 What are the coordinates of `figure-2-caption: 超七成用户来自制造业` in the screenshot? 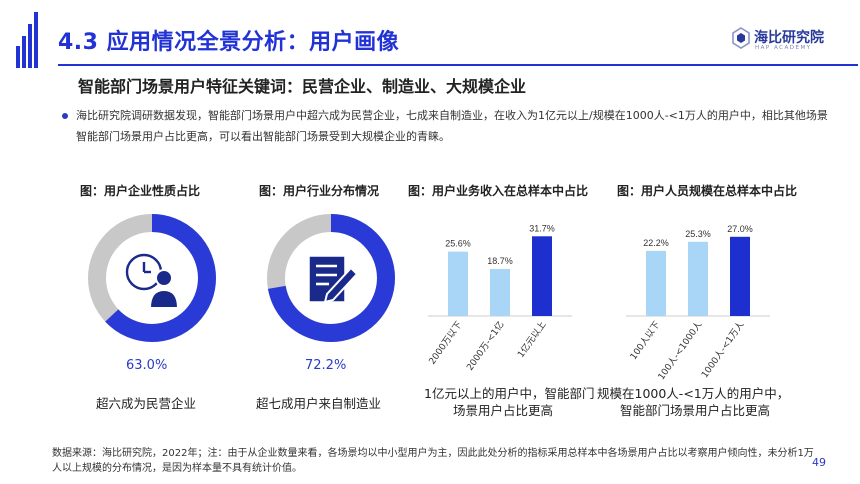 It's located at (319, 403).